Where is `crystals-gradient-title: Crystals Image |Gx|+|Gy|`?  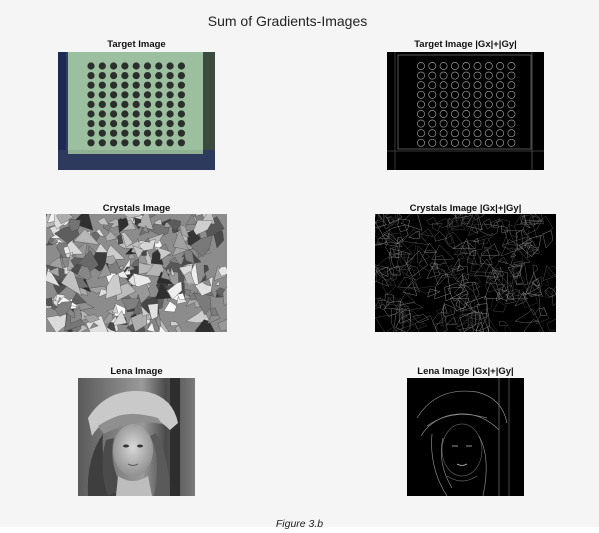
crystals-gradient-title: Crystals Image |Gx|+|Gy| is located at coordinates (465, 208).